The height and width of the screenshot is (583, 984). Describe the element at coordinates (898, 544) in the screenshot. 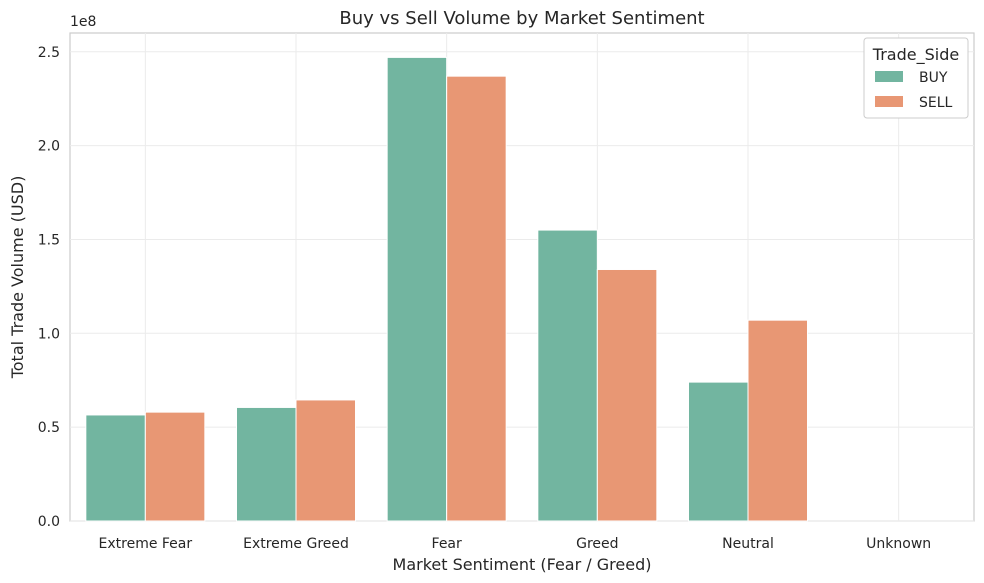

I see `x-tick-label: Unknown` at that location.